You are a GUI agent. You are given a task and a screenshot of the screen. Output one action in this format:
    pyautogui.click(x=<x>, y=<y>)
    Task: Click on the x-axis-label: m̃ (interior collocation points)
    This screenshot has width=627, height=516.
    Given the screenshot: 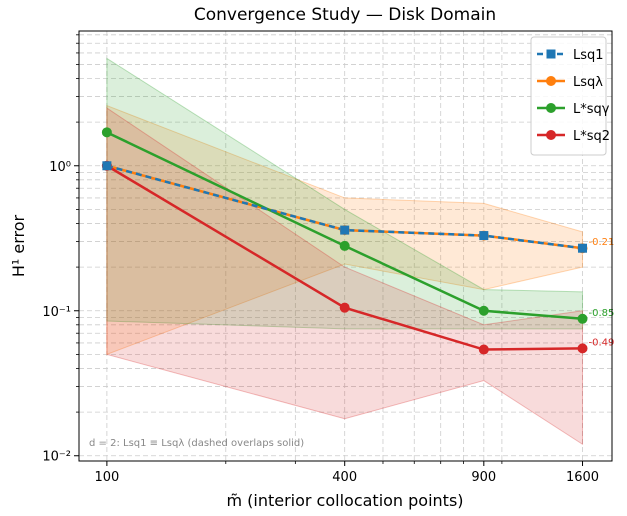 What is the action you would take?
    pyautogui.click(x=344, y=500)
    